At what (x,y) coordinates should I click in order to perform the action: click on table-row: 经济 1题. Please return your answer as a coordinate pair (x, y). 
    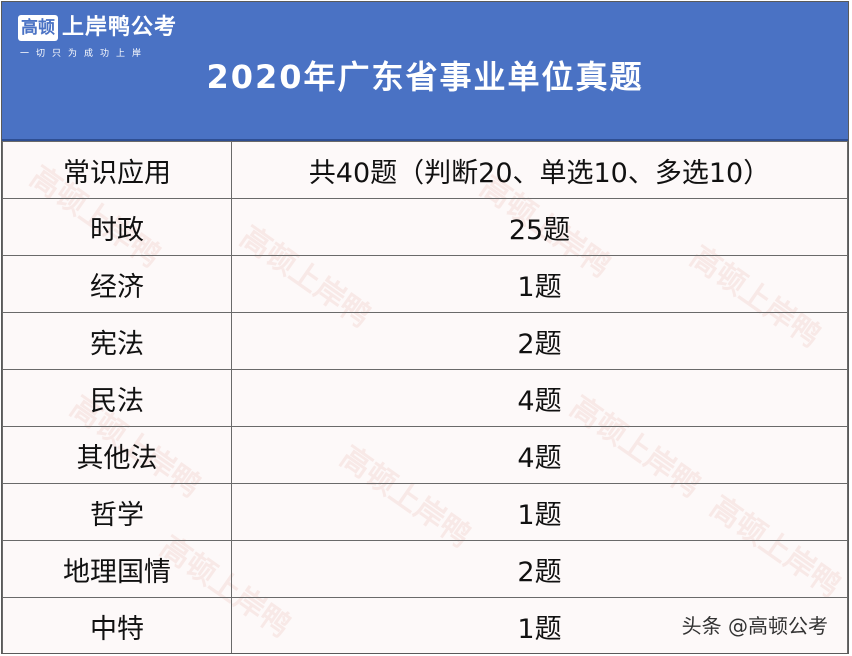
    Looking at the image, I should click on (425, 284).